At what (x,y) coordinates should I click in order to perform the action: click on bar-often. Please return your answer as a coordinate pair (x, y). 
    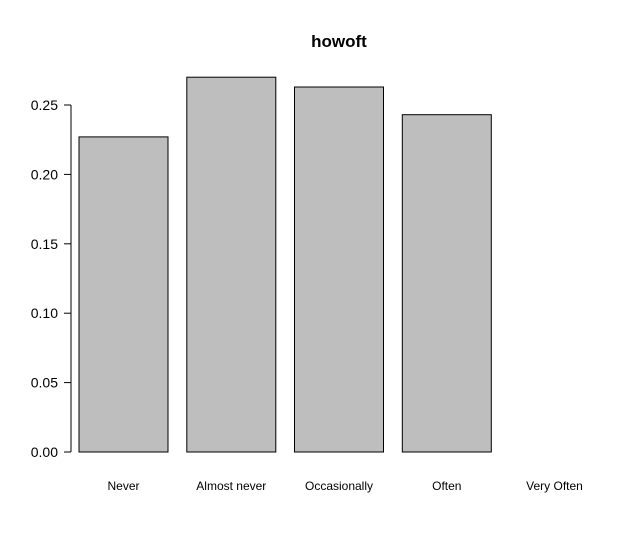
    Looking at the image, I should click on (446, 283).